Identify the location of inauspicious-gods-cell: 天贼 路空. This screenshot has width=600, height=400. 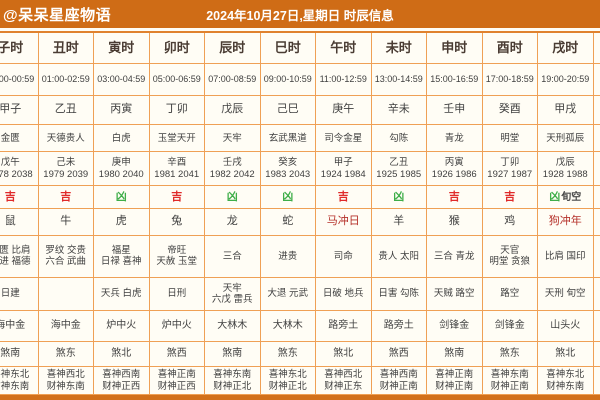
(455, 294).